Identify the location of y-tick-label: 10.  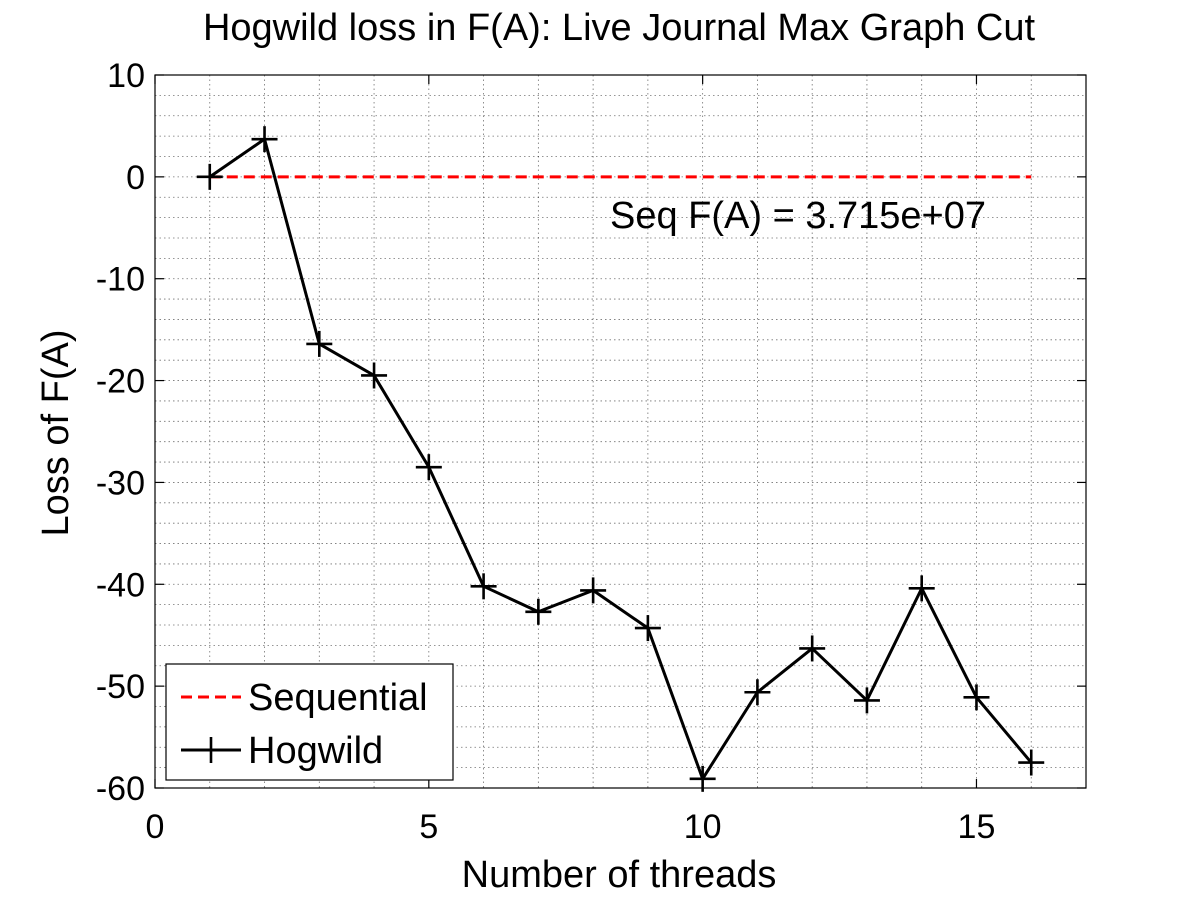
(126, 76).